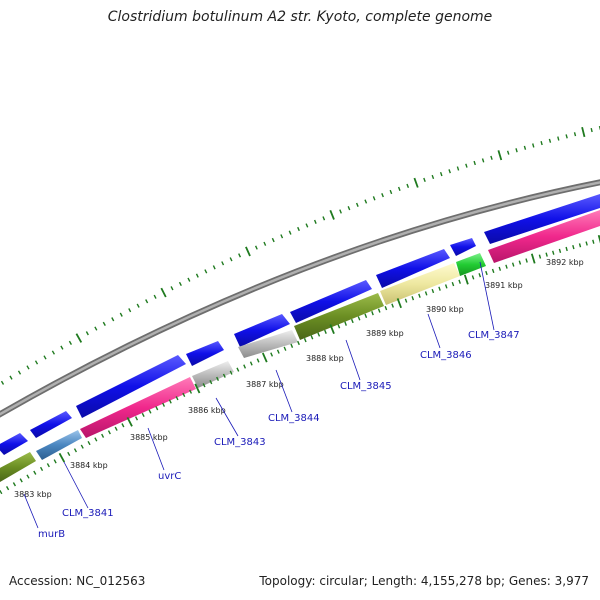  What do you see at coordinates (213, 374) in the screenshot?
I see `cds-gray` at bounding box center [213, 374].